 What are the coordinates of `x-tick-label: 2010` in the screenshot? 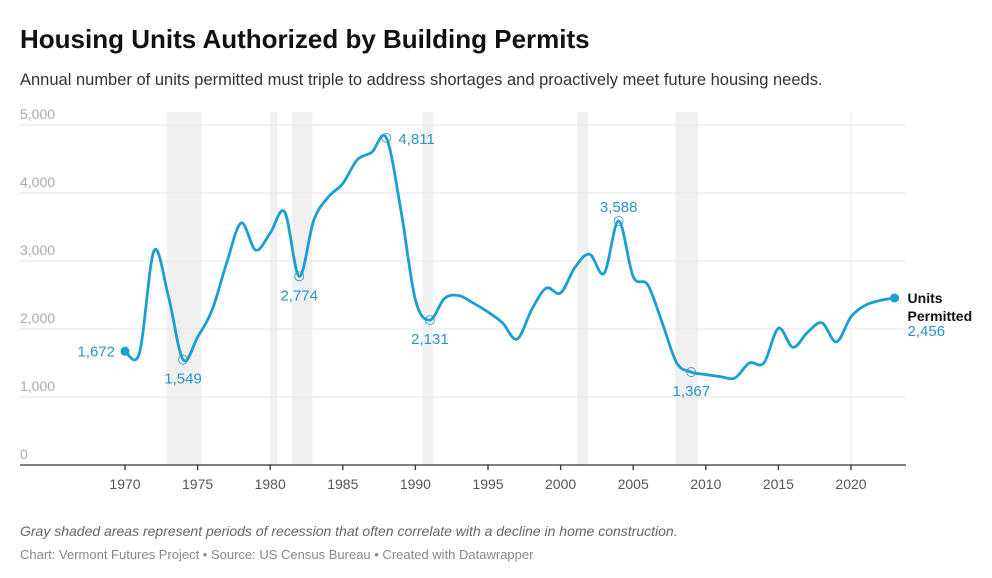 It's located at (705, 484).